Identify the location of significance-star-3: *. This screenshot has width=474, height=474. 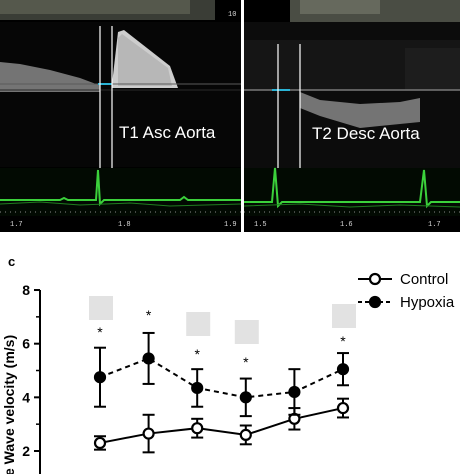
(197, 354).